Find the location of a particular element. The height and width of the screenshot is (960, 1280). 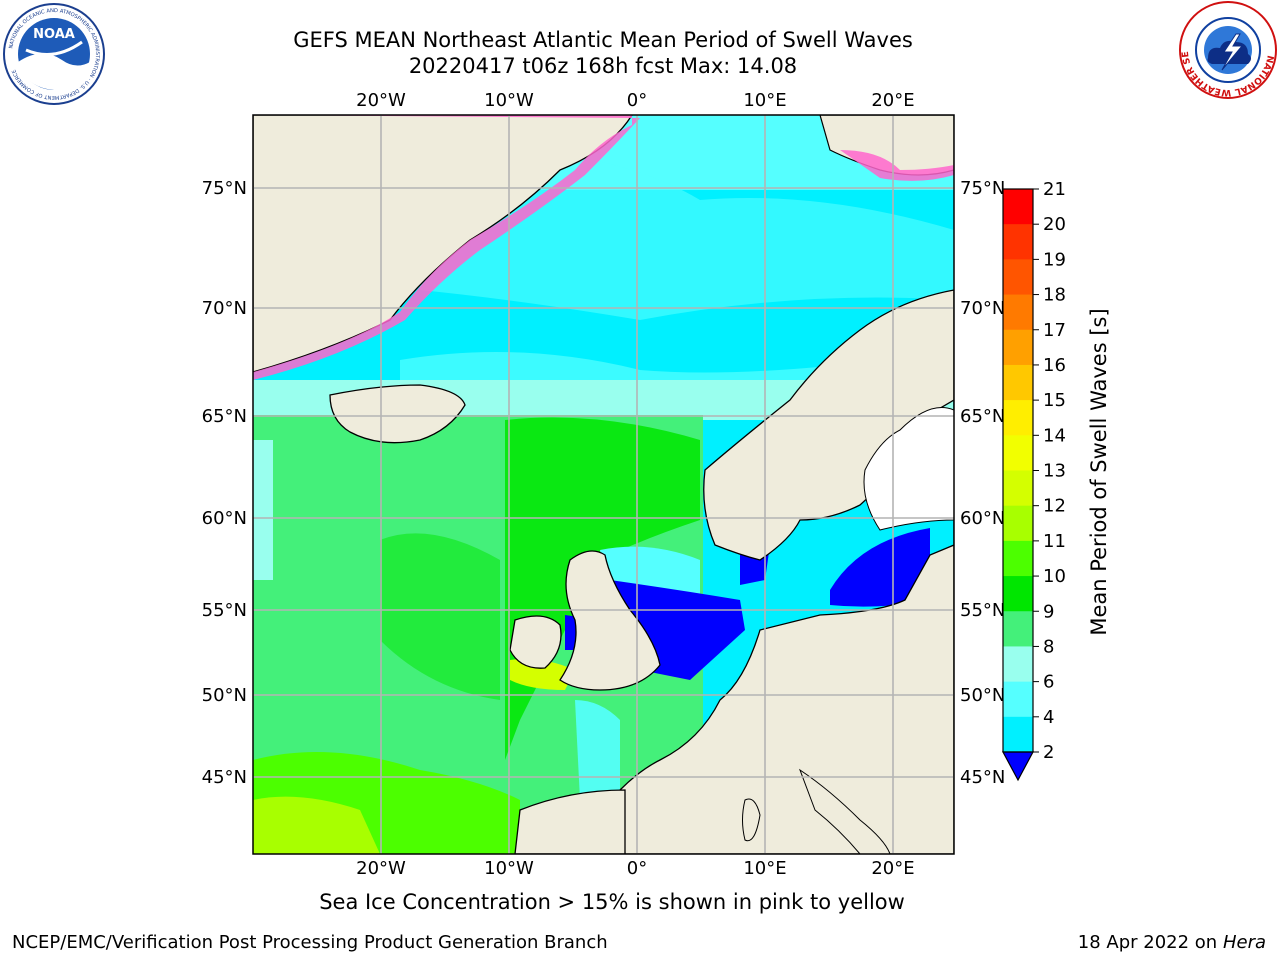

lon-labels-bottom: 20°W 10°W 0° 10°E 20°E is located at coordinates (635, 868).